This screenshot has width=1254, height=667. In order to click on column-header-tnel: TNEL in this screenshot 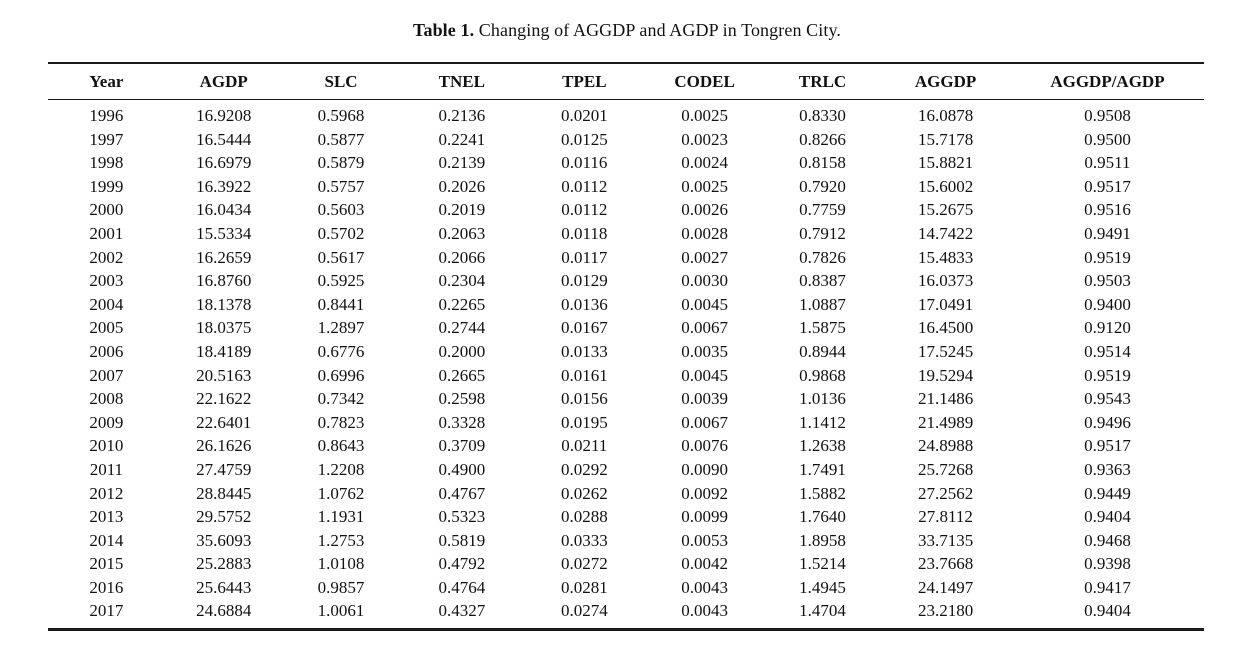, I will do `click(462, 81)`.